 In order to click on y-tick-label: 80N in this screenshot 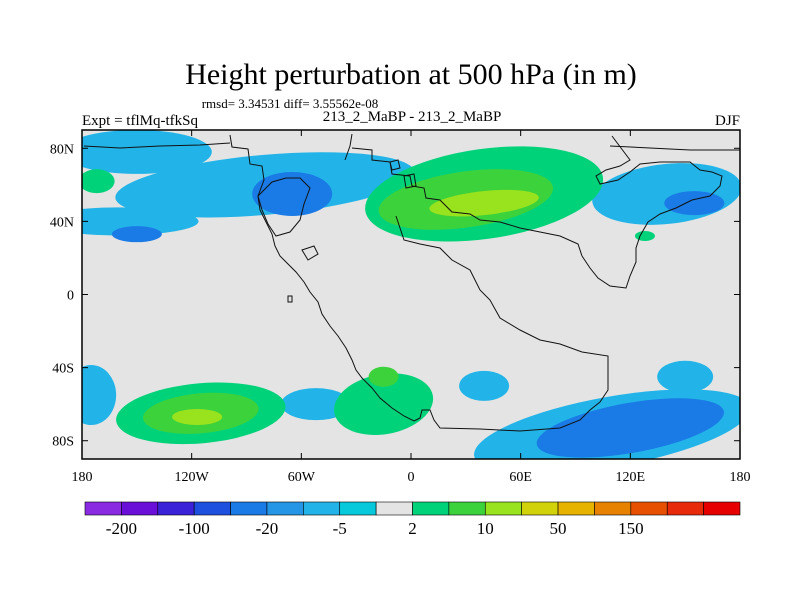, I will do `click(62, 149)`.